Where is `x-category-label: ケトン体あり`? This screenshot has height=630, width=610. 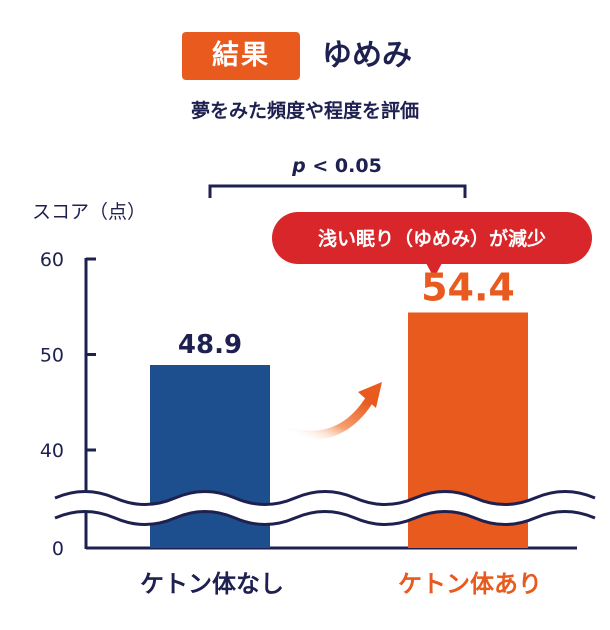 x-category-label: ケトン体あり is located at coordinates (470, 584).